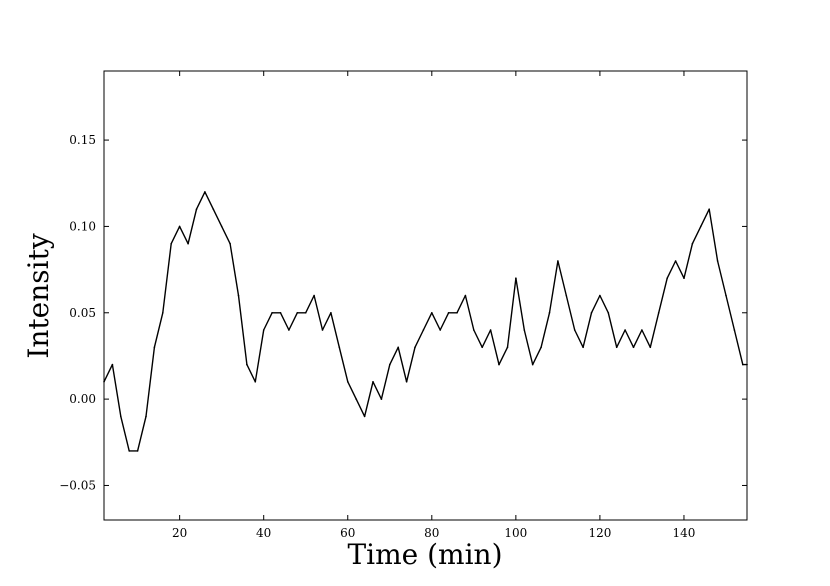 Image resolution: width=830 pixels, height=586 pixels. What do you see at coordinates (431, 533) in the screenshot?
I see `x-tick-label: 80` at bounding box center [431, 533].